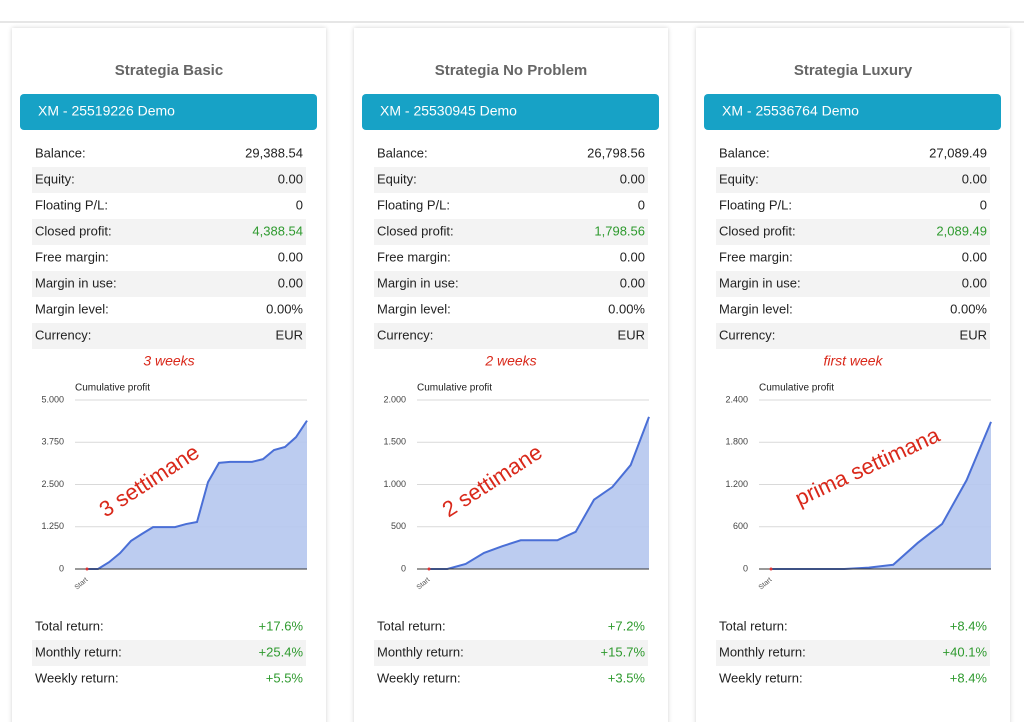 The image size is (1024, 722). Describe the element at coordinates (52, 526) in the screenshot. I see `y-tick-label: 1.250` at that location.